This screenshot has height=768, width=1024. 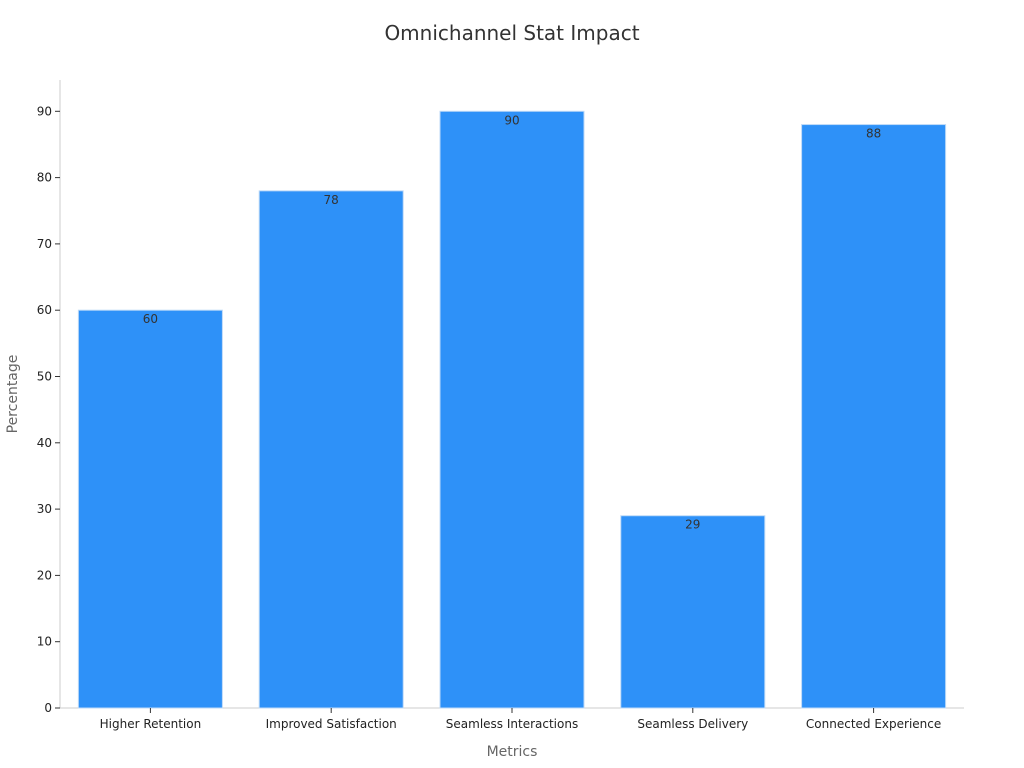 I want to click on x-tick-label: Higher Retention, so click(x=151, y=724).